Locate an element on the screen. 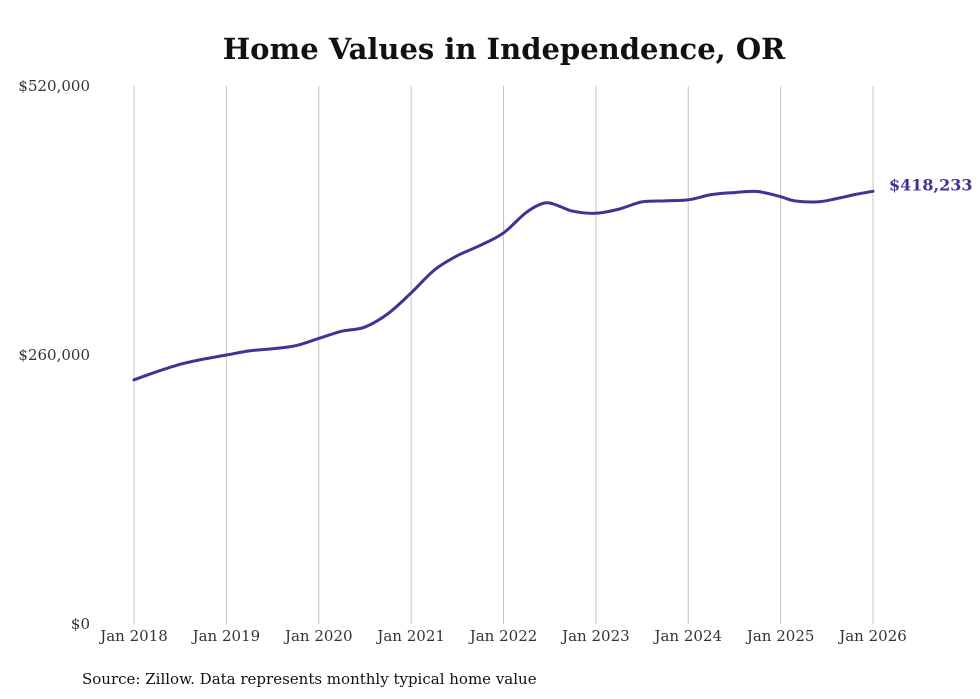  x-tick-label: Jan 2020 is located at coordinates (318, 636).